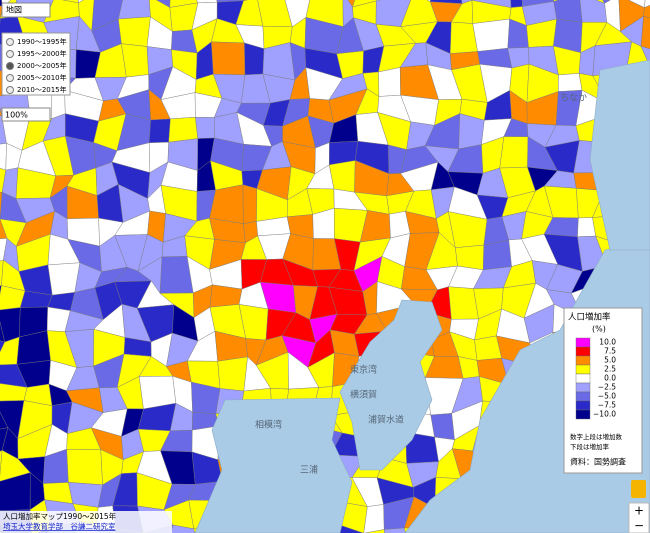  I want to click on place-label: 東京湾, so click(363, 370).